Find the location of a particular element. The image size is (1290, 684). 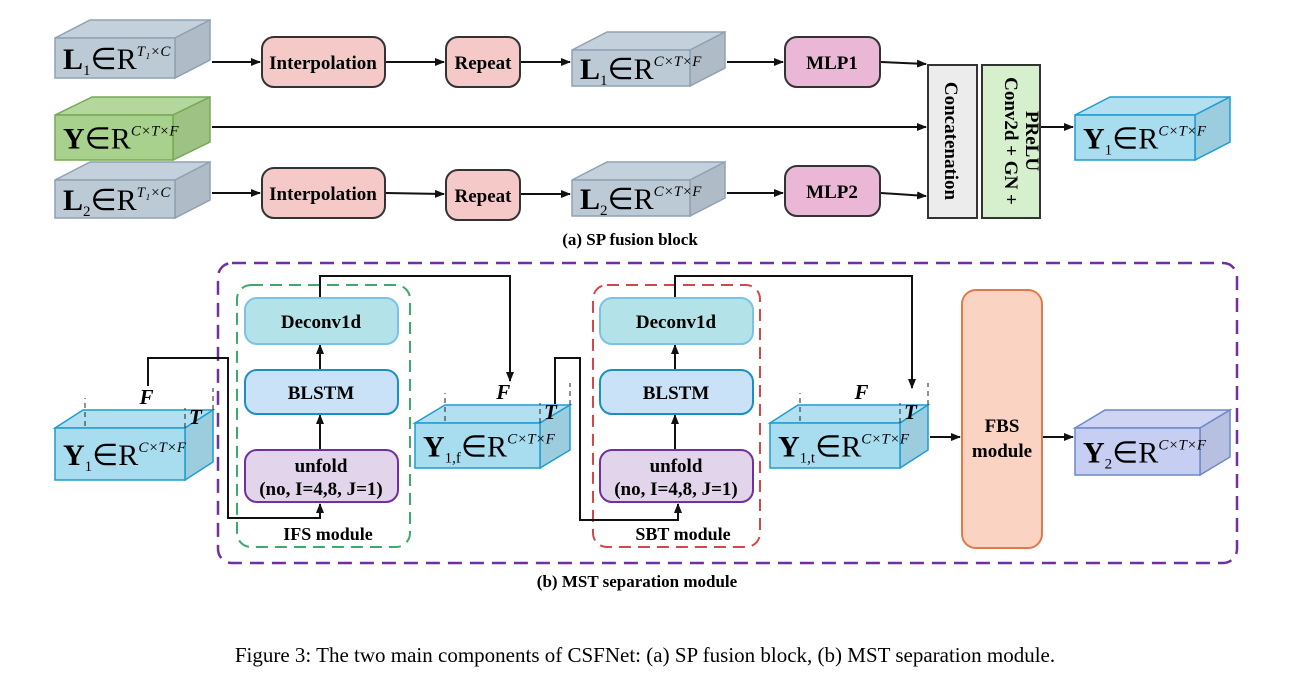

ifs-unfold-block: unfold (no, I=4,8, J=1) is located at coordinates (321, 476).